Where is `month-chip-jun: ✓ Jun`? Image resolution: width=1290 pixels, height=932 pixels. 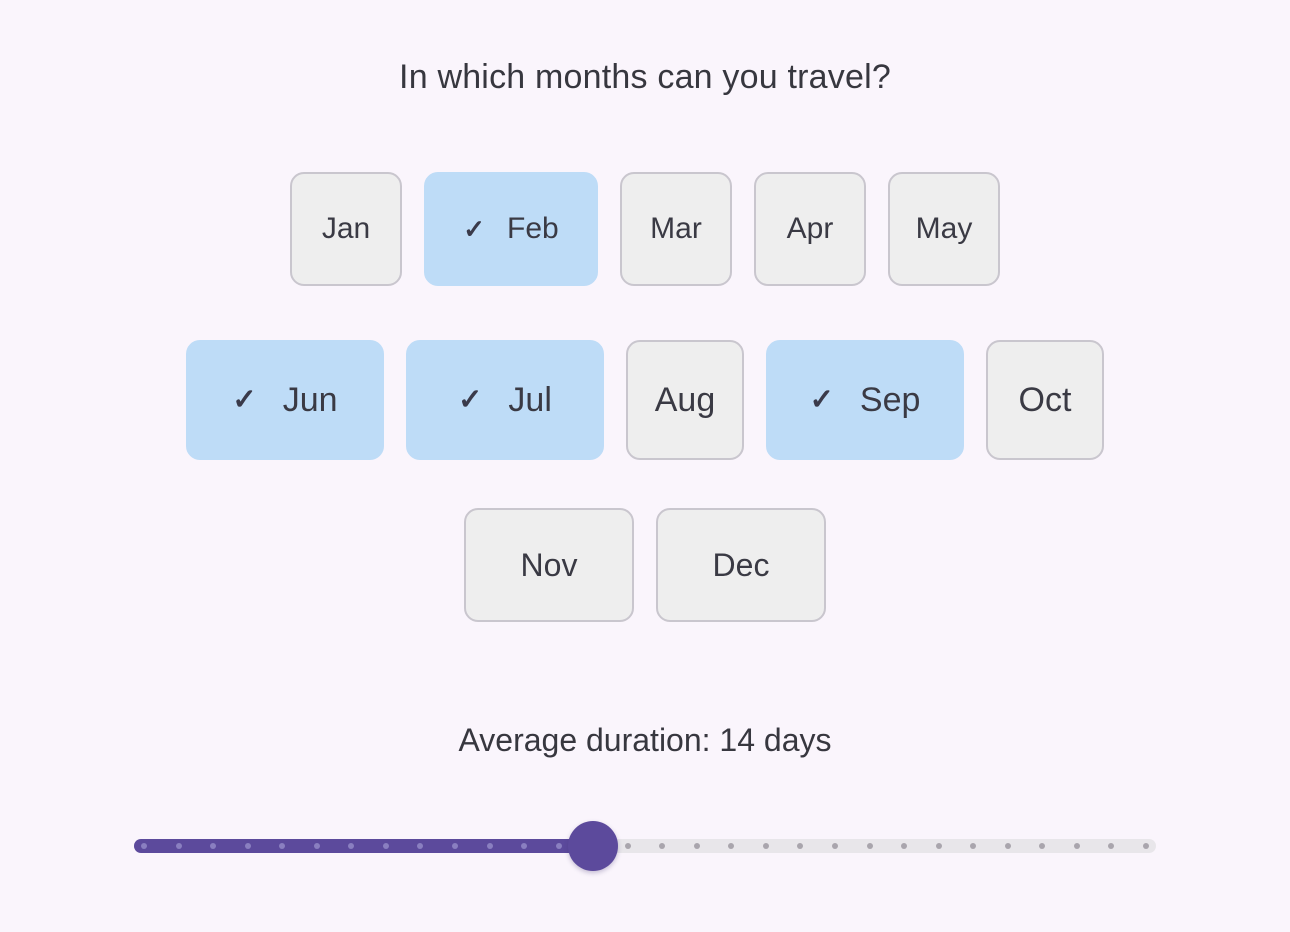 month-chip-jun: ✓ Jun is located at coordinates (285, 400).